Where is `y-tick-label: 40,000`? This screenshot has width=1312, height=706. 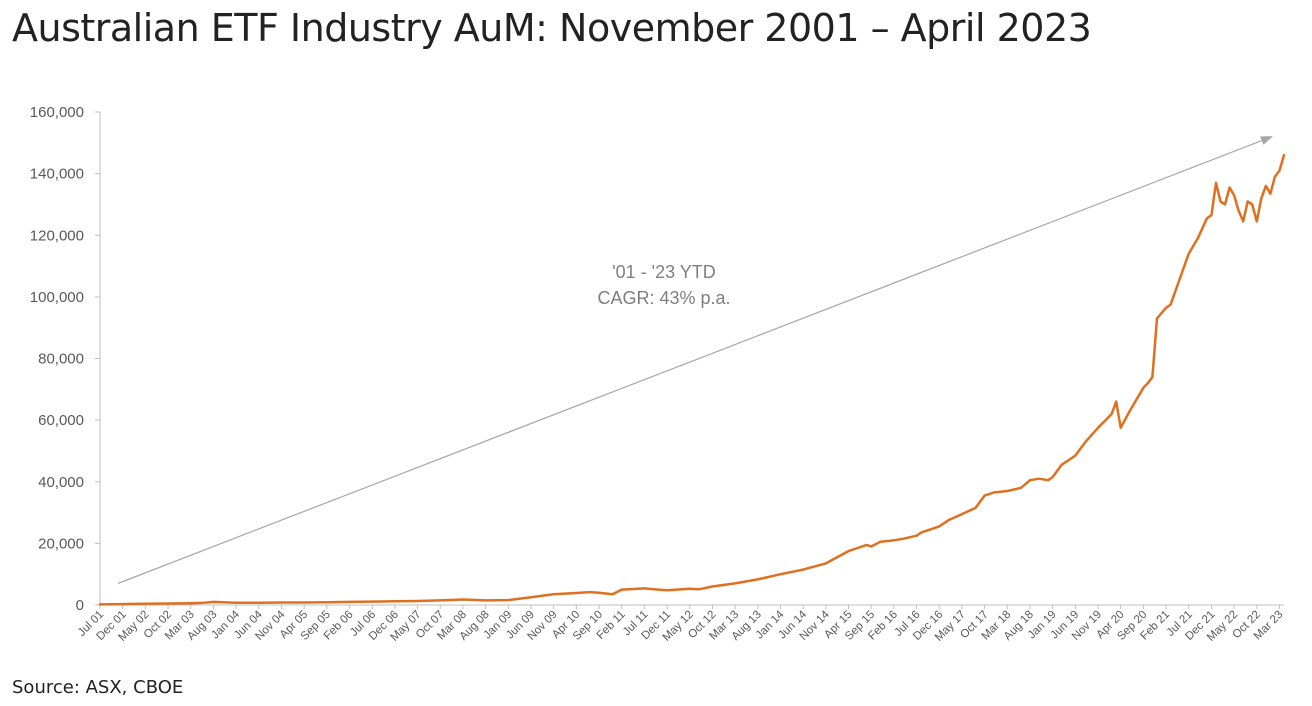
y-tick-label: 40,000 is located at coordinates (61, 482).